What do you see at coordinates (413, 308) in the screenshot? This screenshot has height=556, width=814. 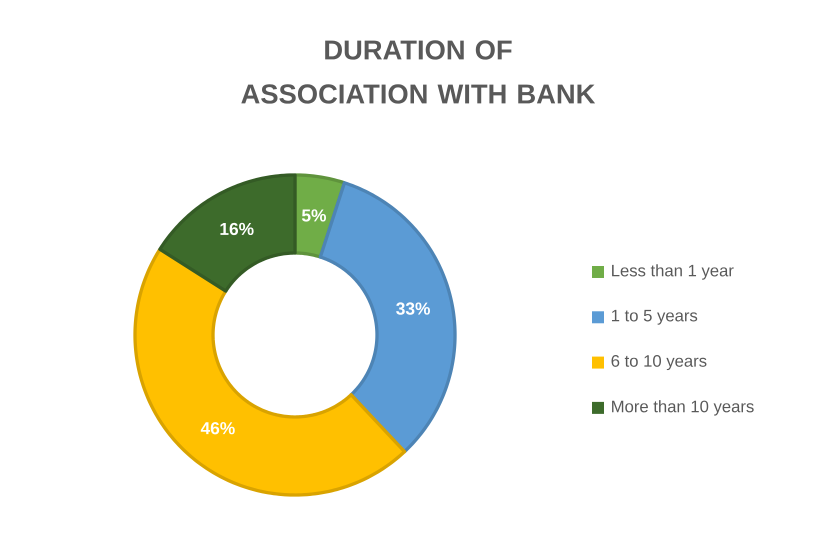 I see `data-label: 33%` at bounding box center [413, 308].